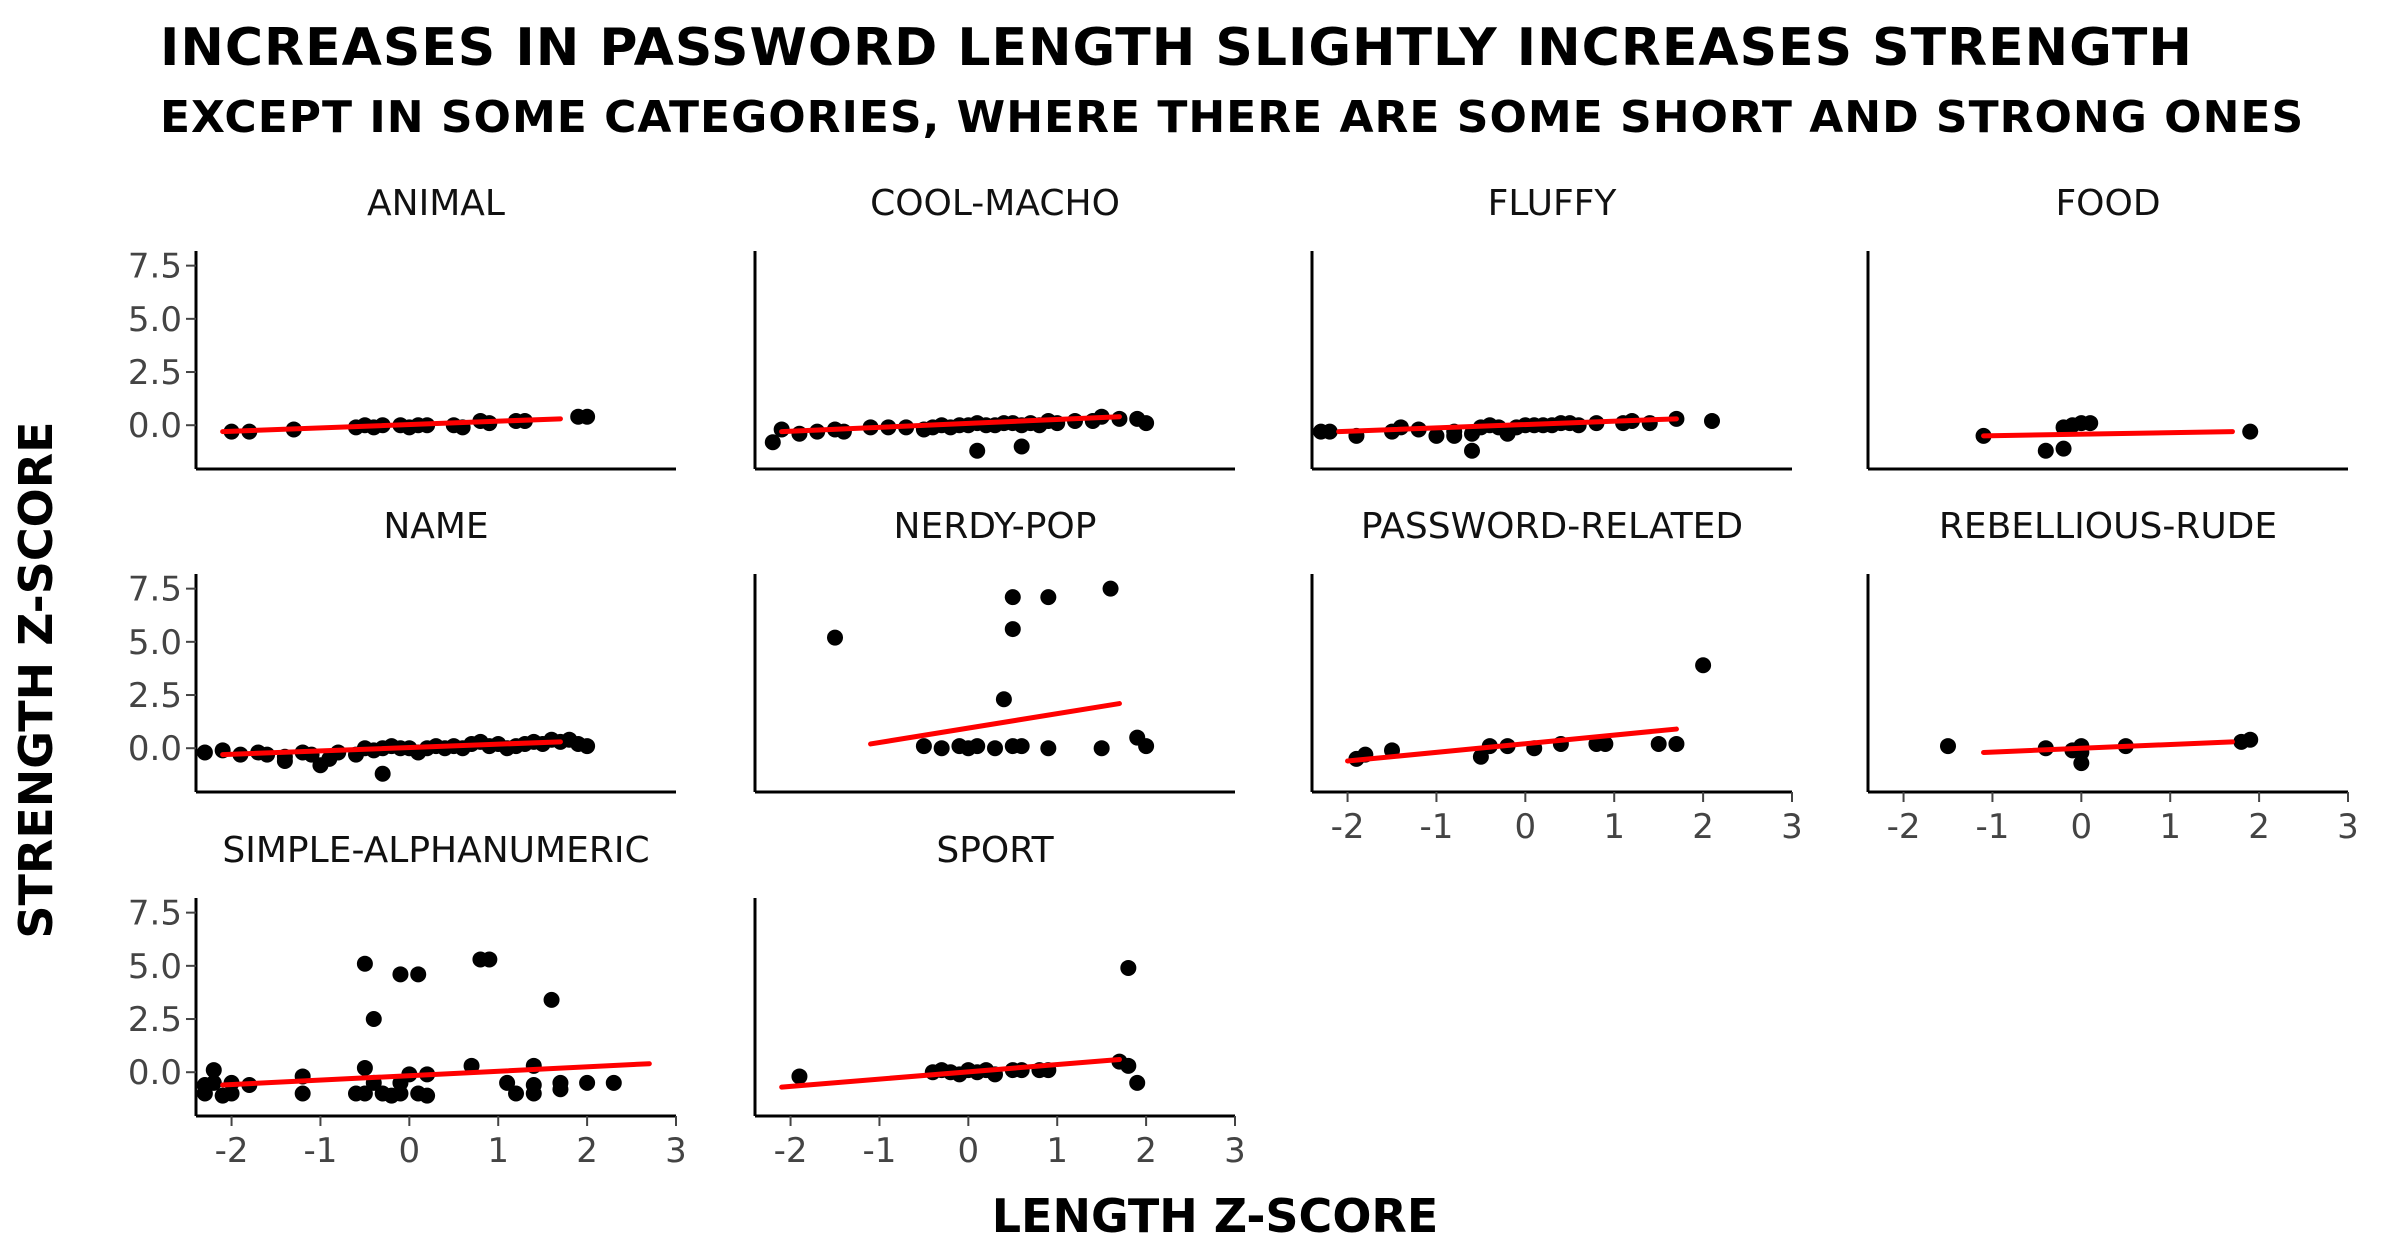 The width and height of the screenshot is (2400, 1254). I want to click on facet-panel: SIMPLE-ALPHANUMERIC 0.0 2.5 5.0 7.5 -2 -1 0 1 2 3, so click(407, 1000).